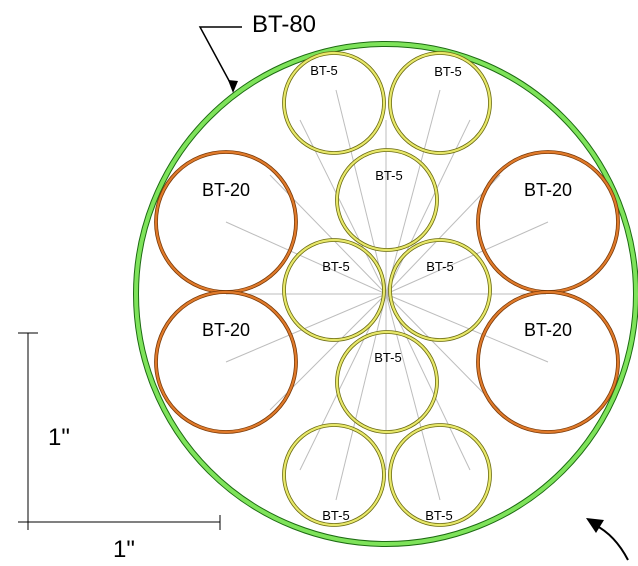  I want to click on scale-vertical-label: 1", so click(59, 437).